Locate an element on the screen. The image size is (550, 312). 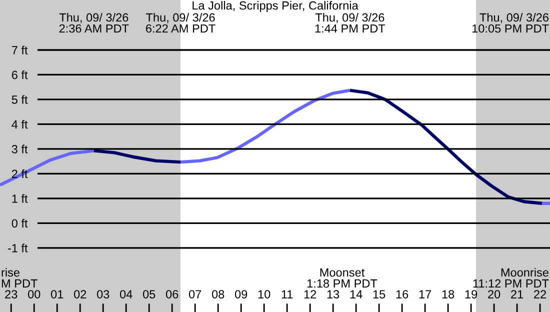
y-tick-label: 0 ft is located at coordinates (20, 223).